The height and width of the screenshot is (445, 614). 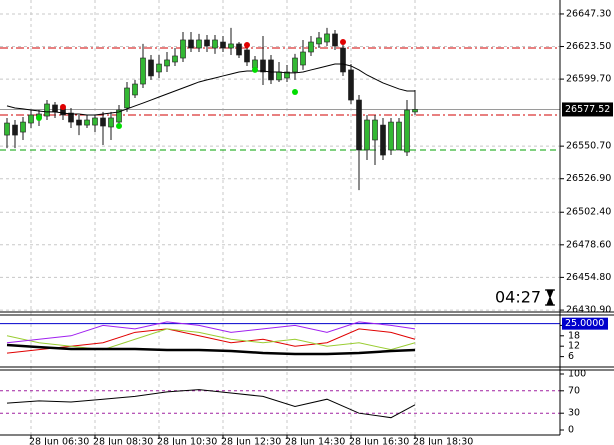 I want to click on y-tick-label: 70, so click(x=574, y=390).